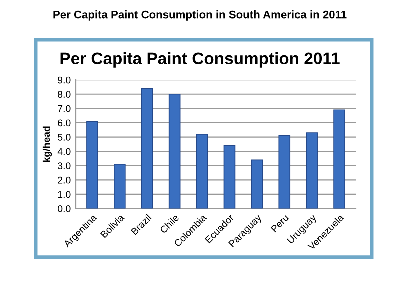 Image resolution: width=400 pixels, height=286 pixels. Describe the element at coordinates (64, 94) in the screenshot. I see `y-tick-label: 8.0` at that location.